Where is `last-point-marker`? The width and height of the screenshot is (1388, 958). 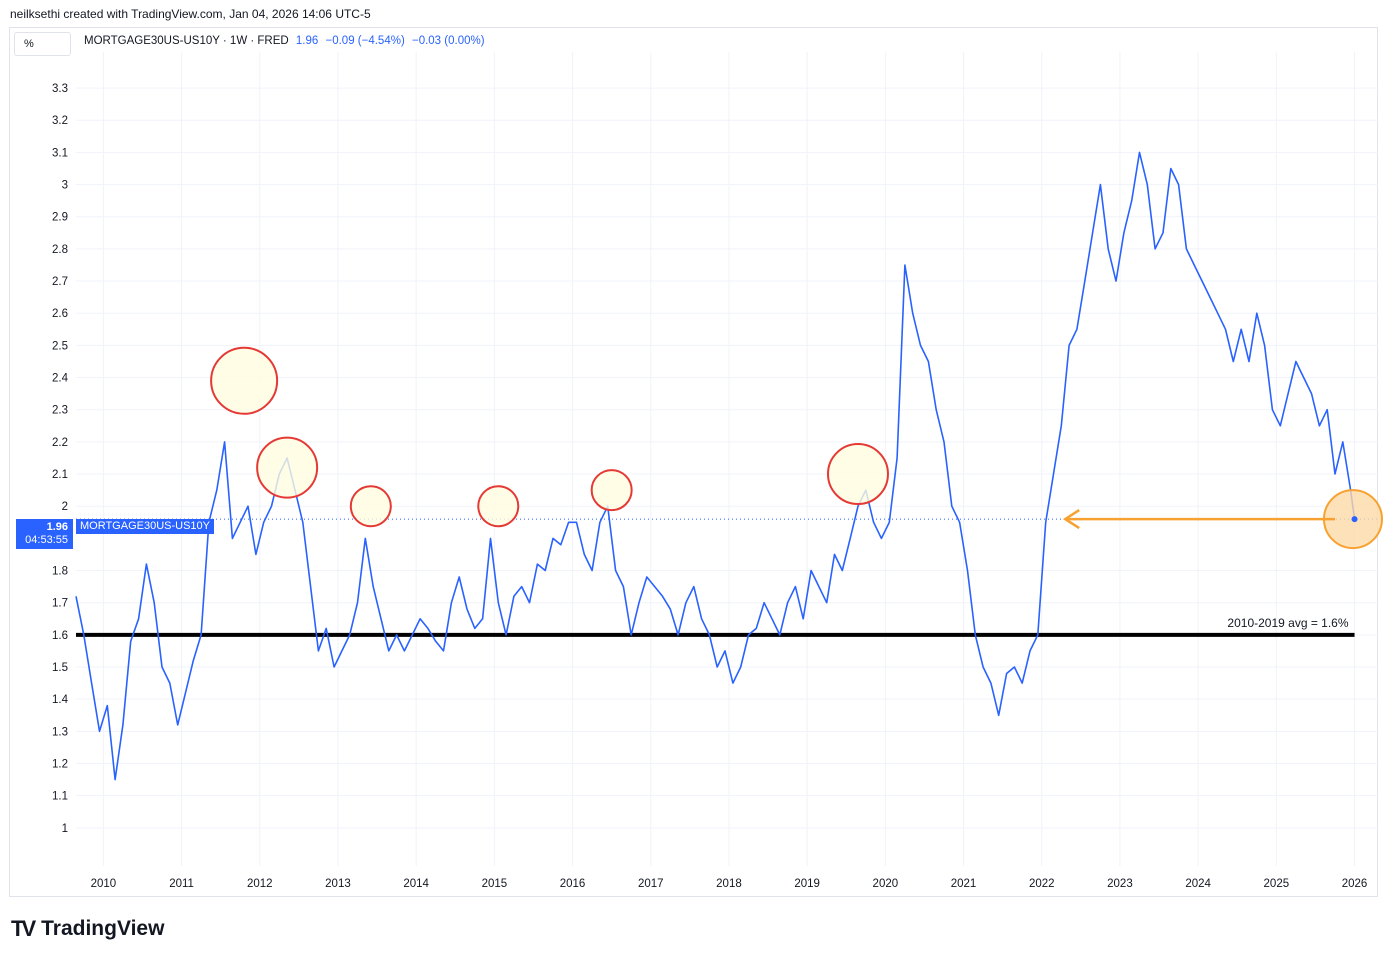 last-point-marker is located at coordinates (1354, 519).